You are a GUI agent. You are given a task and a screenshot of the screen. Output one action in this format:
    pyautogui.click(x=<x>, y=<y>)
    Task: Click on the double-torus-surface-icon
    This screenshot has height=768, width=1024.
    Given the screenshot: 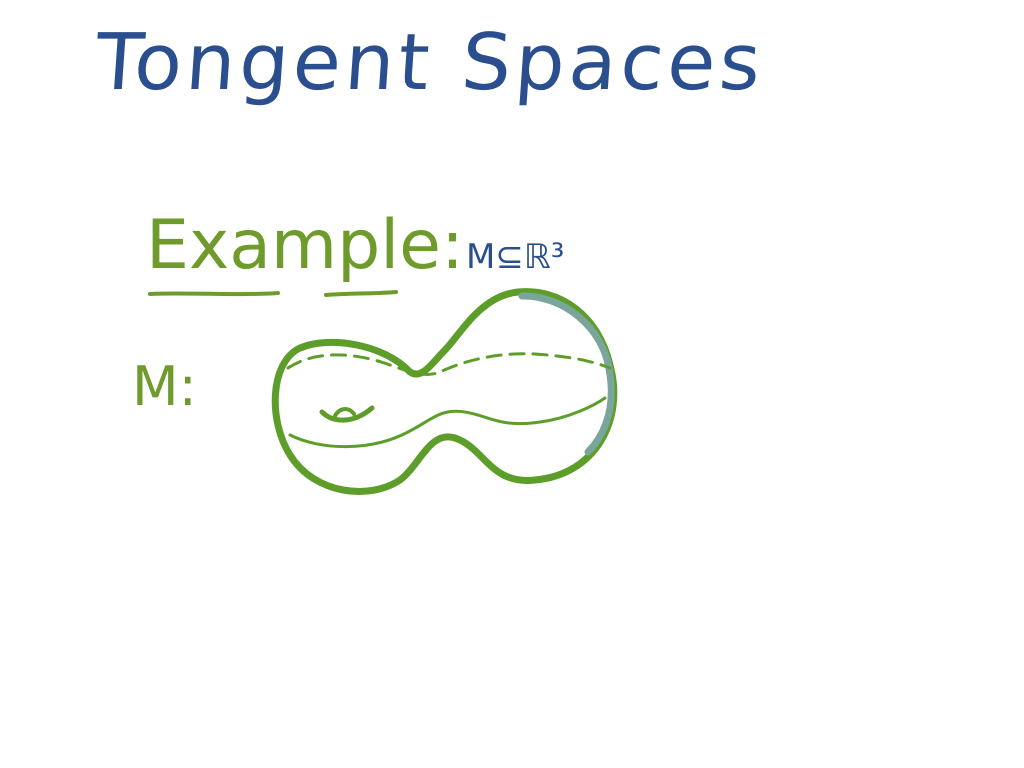 What is the action you would take?
    pyautogui.click(x=444, y=391)
    